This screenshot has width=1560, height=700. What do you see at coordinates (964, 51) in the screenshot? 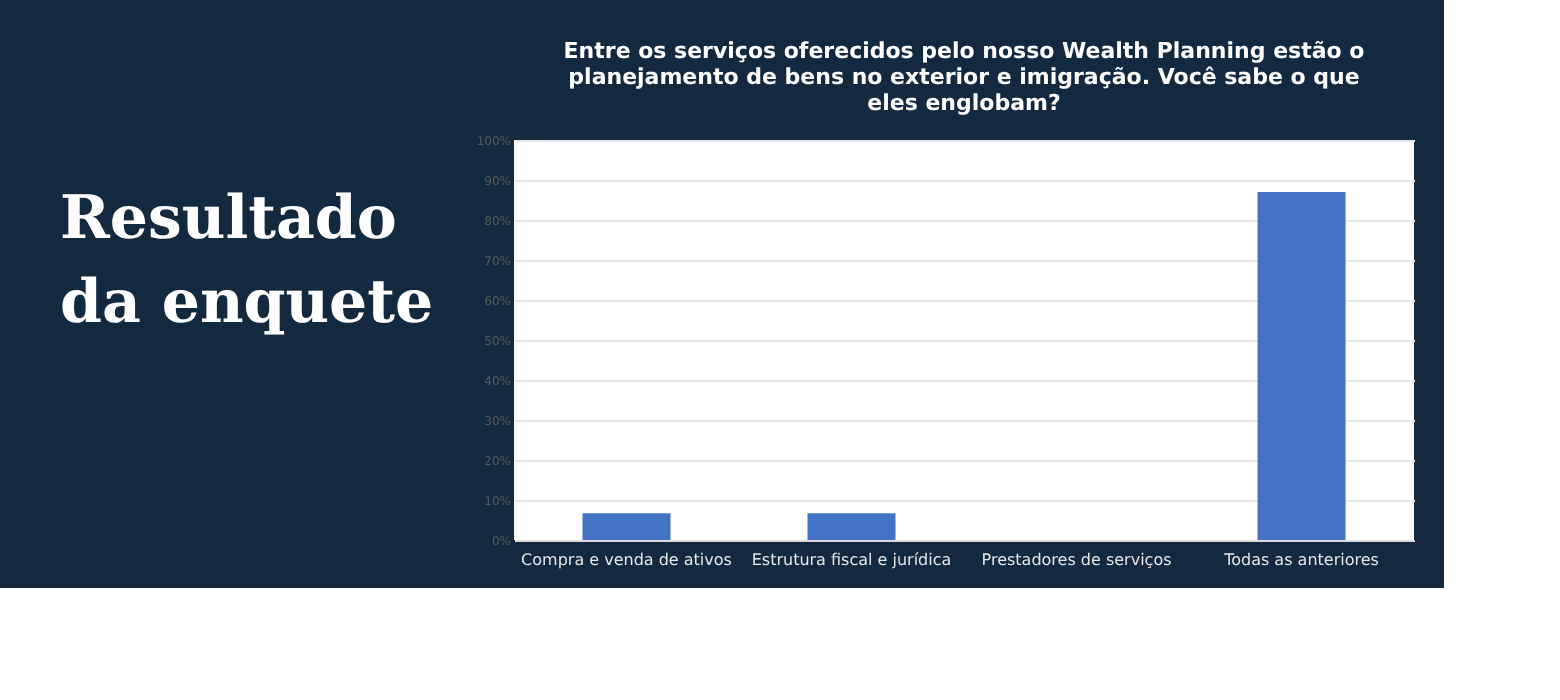
I see `text: Entre os serviços oferecidos pelo nosso Wealth Planning estão o` at bounding box center [964, 51].